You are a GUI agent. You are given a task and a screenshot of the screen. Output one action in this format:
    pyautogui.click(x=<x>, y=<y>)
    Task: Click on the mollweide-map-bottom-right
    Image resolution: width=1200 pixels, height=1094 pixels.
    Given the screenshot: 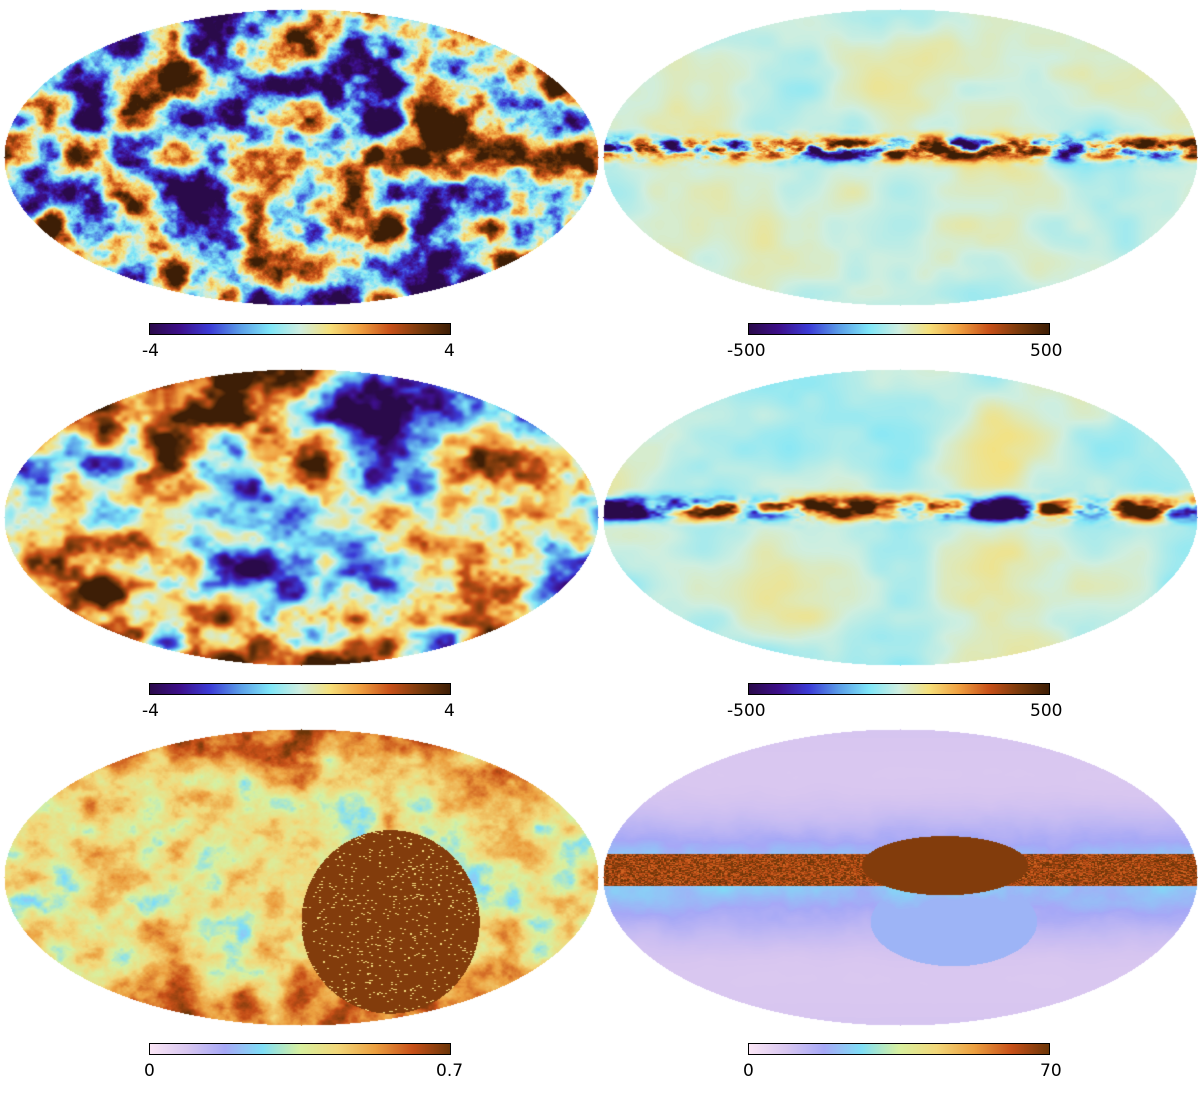 What is the action you would take?
    pyautogui.click(x=900, y=877)
    